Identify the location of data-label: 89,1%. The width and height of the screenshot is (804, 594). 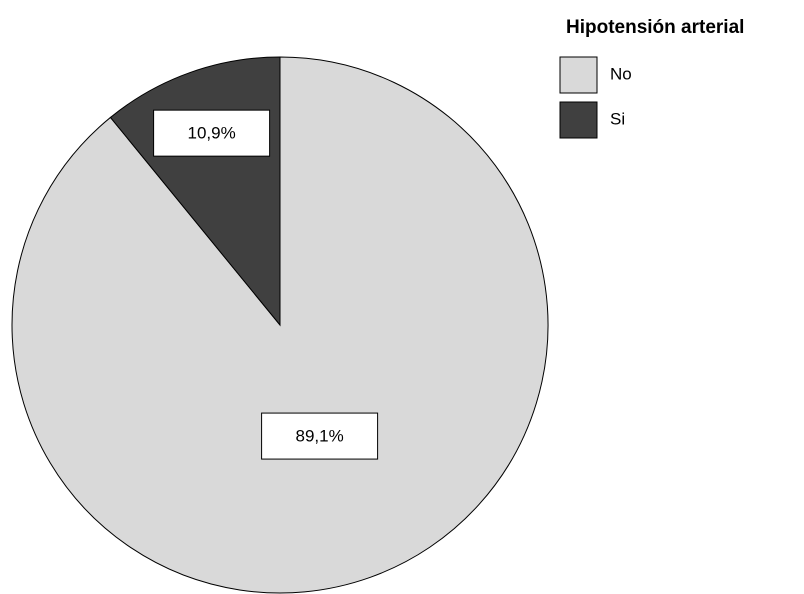
(319, 436).